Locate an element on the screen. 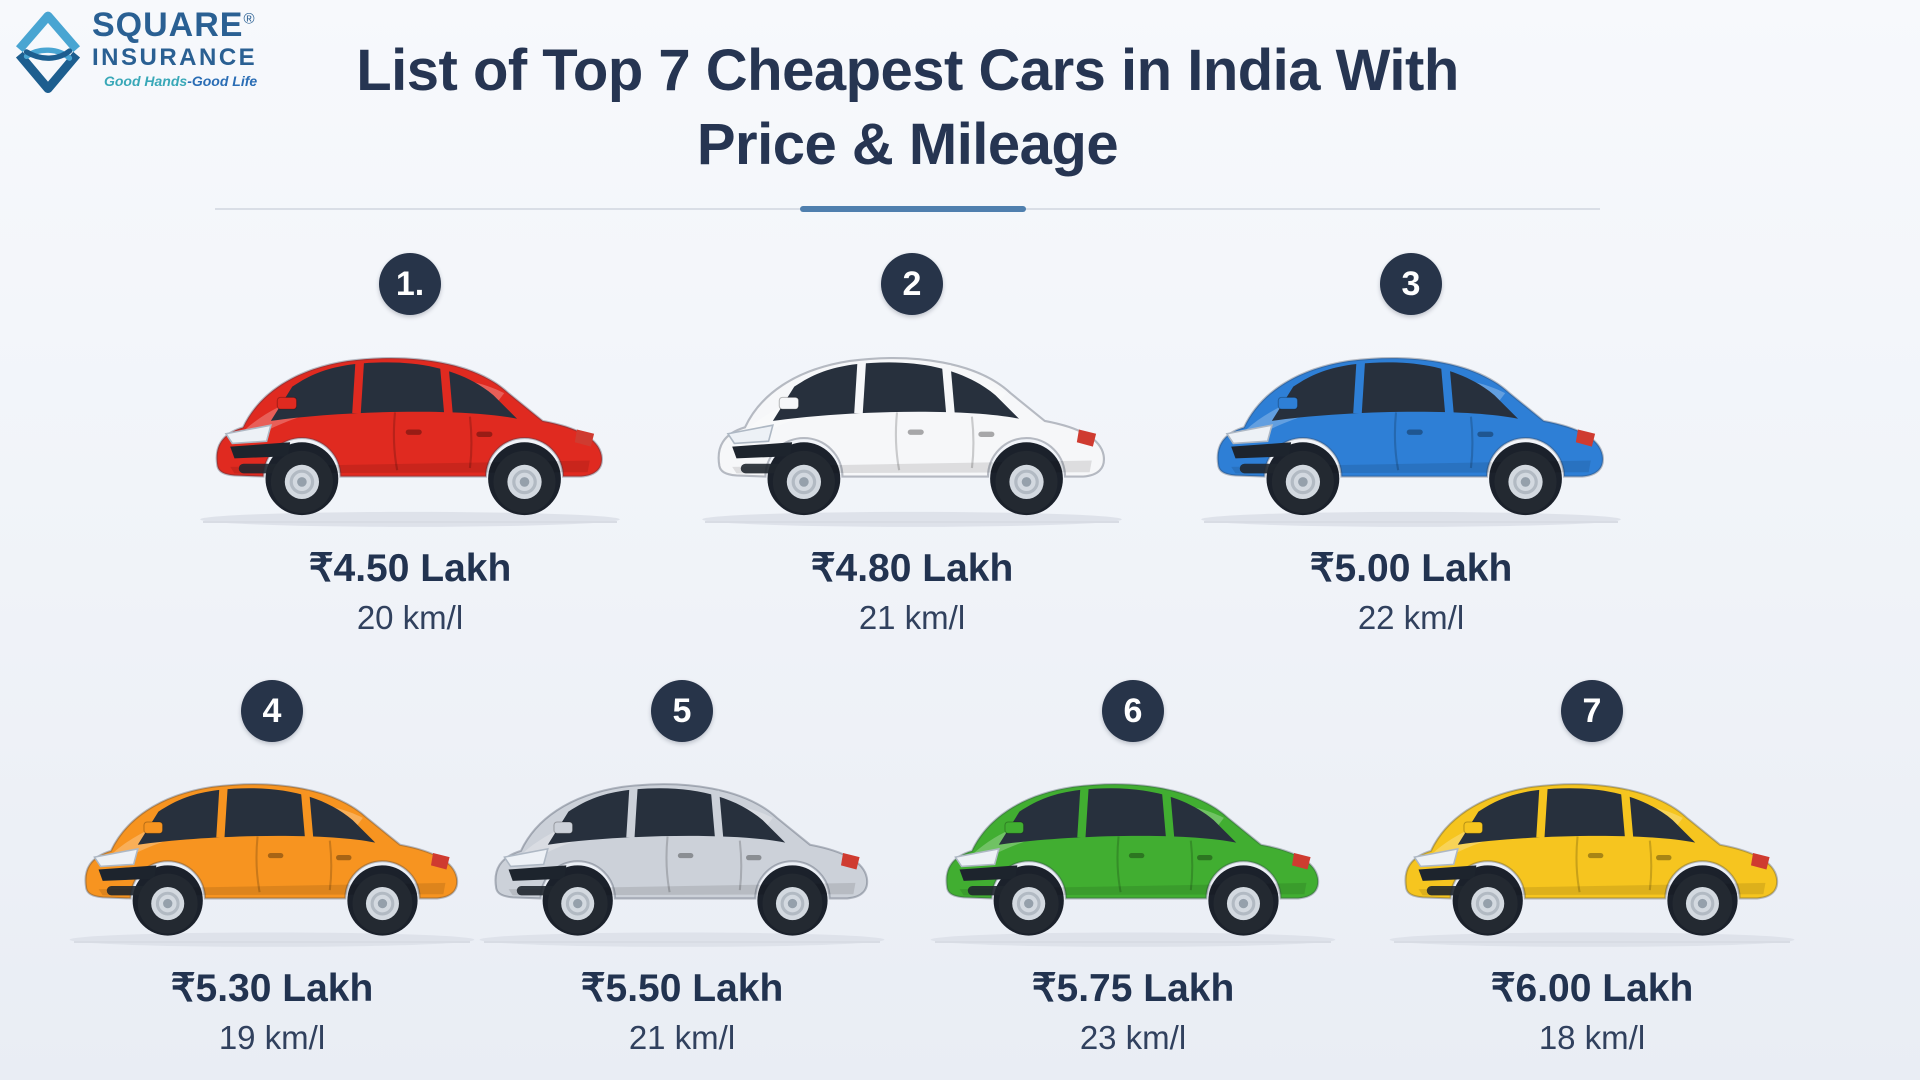 The height and width of the screenshot is (1080, 1920). car-mileage: 23 km/l is located at coordinates (1133, 1037).